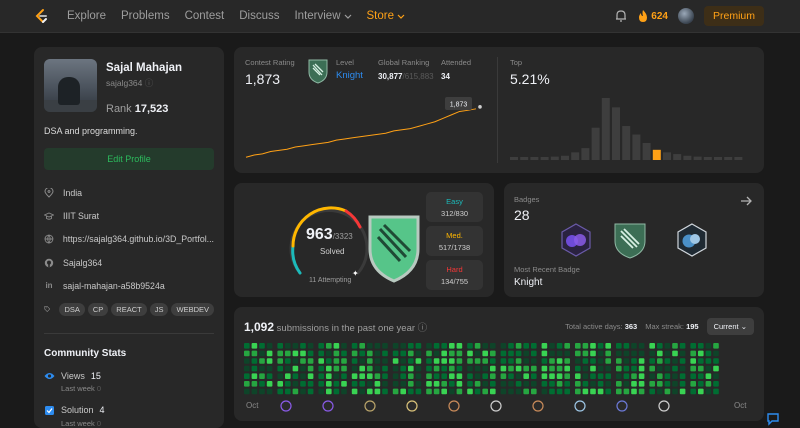 This screenshot has width=800, height=428. What do you see at coordinates (129, 262) in the screenshot?
I see `github-row: Sajalg364` at bounding box center [129, 262].